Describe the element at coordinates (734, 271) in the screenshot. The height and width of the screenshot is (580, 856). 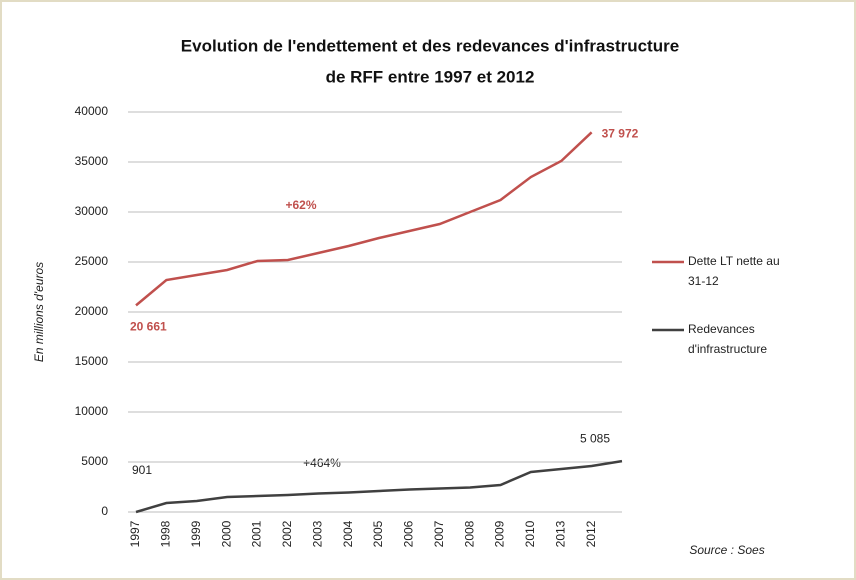
I see `legend-label: Dette LT nette au 31-12` at that location.